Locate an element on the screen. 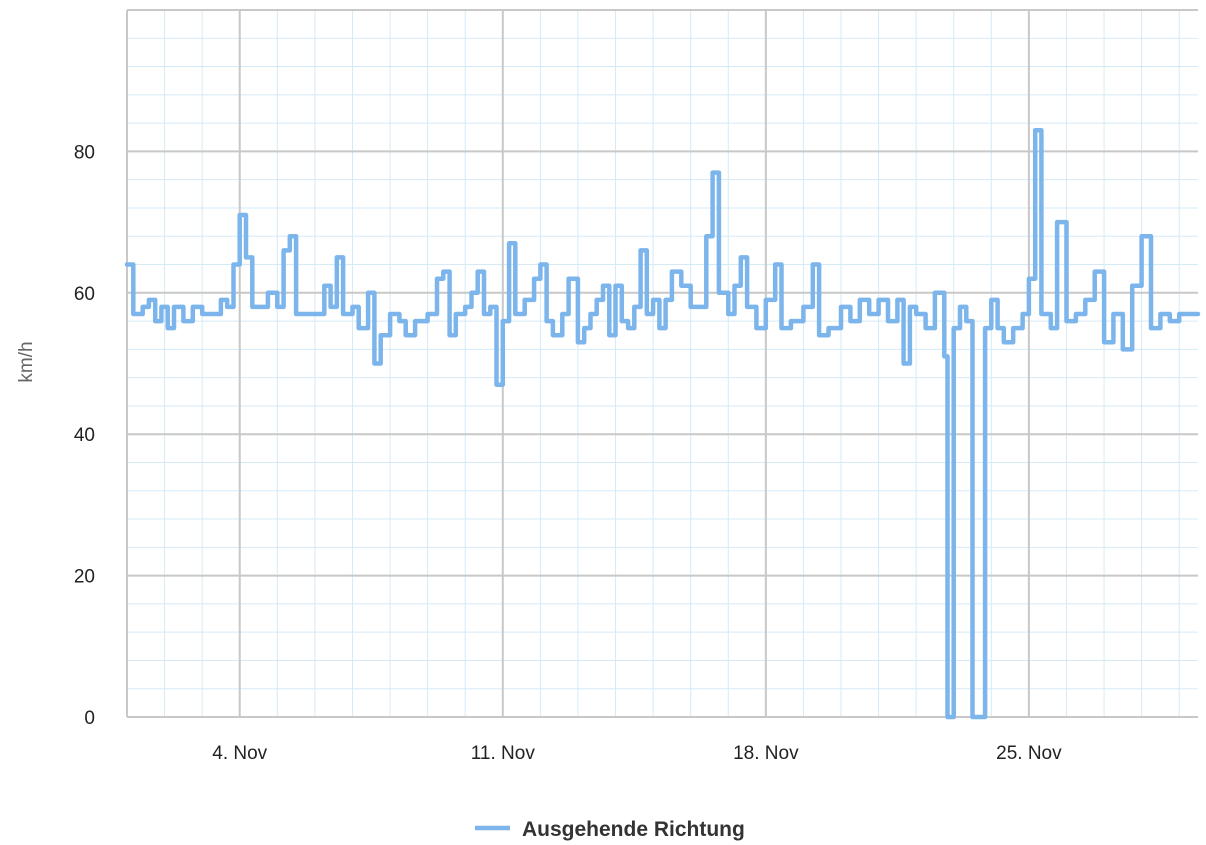  legend: Ausgehende Richtung is located at coordinates (610, 829).